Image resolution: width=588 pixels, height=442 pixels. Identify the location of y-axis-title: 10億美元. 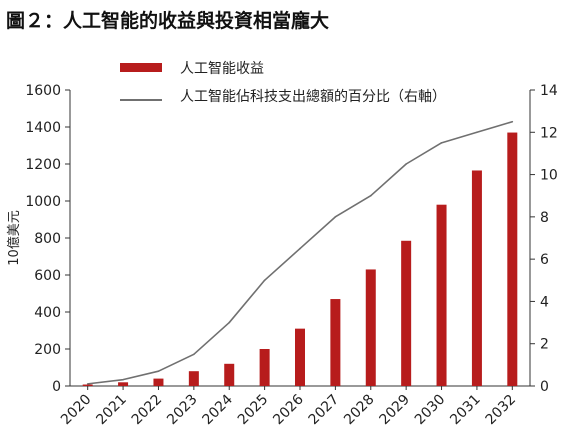
(14, 238).